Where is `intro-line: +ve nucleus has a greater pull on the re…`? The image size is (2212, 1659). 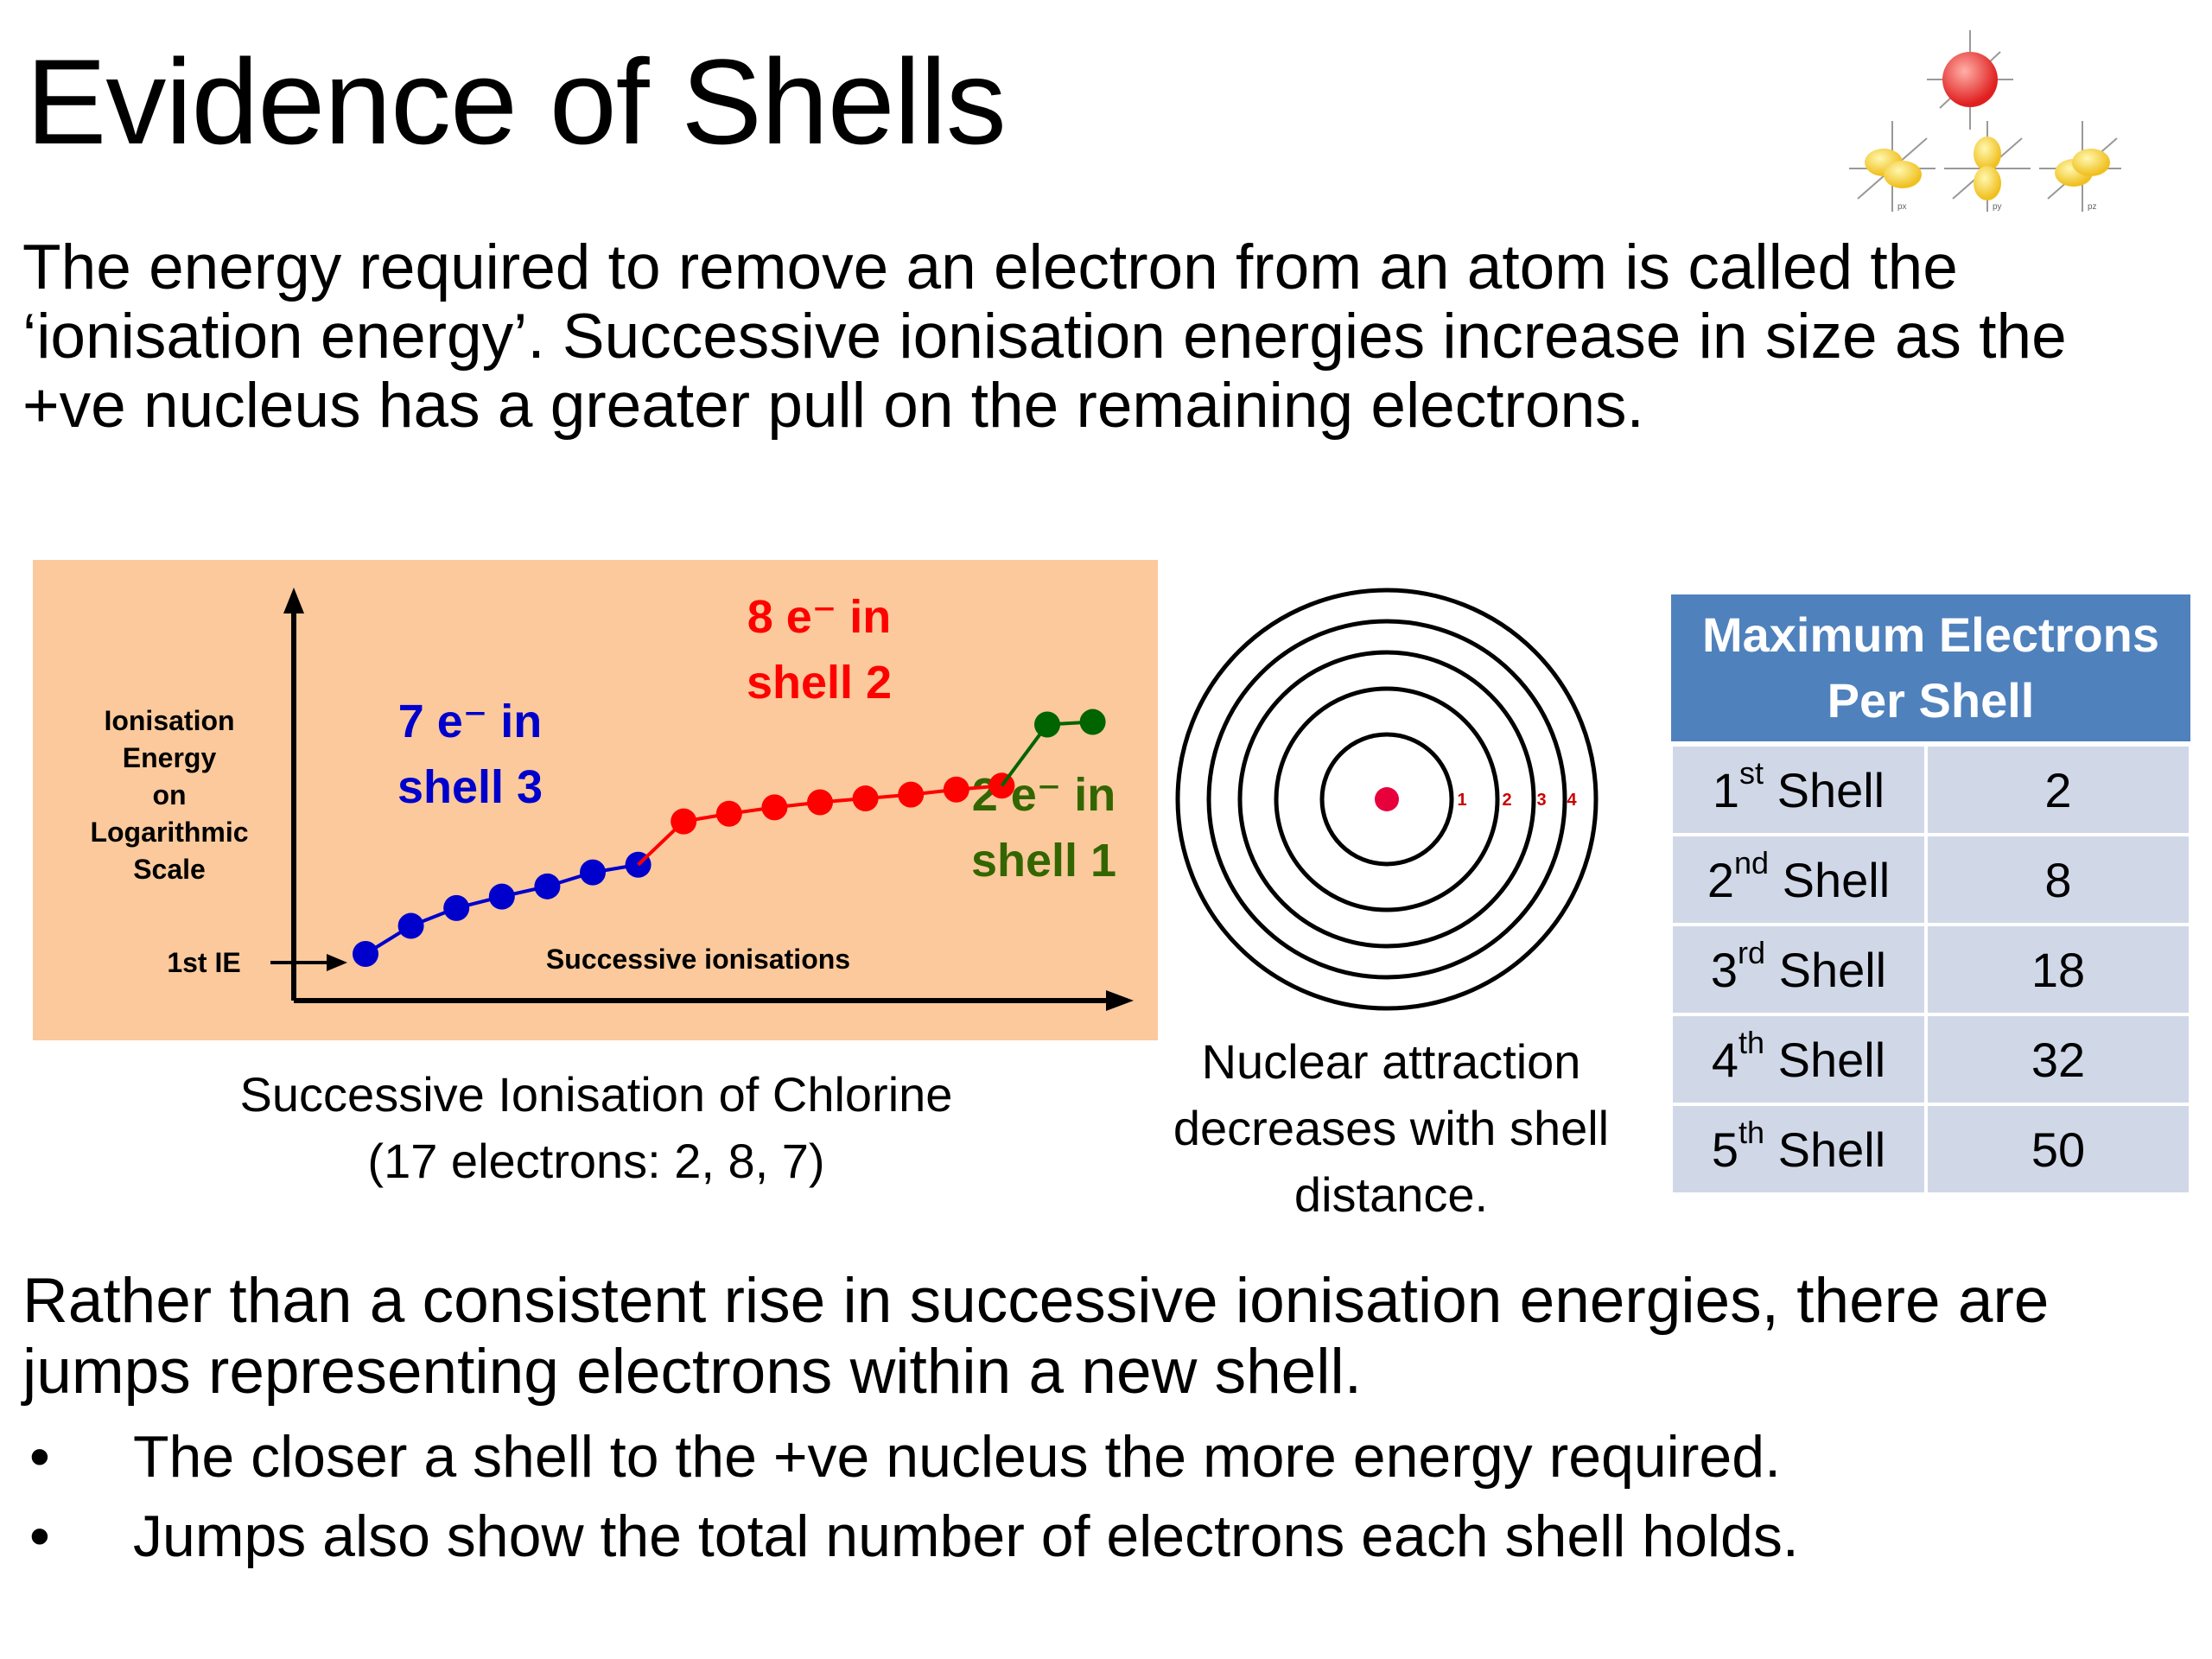 intro-line: +ve nucleus has a greater pull on the re… is located at coordinates (833, 406).